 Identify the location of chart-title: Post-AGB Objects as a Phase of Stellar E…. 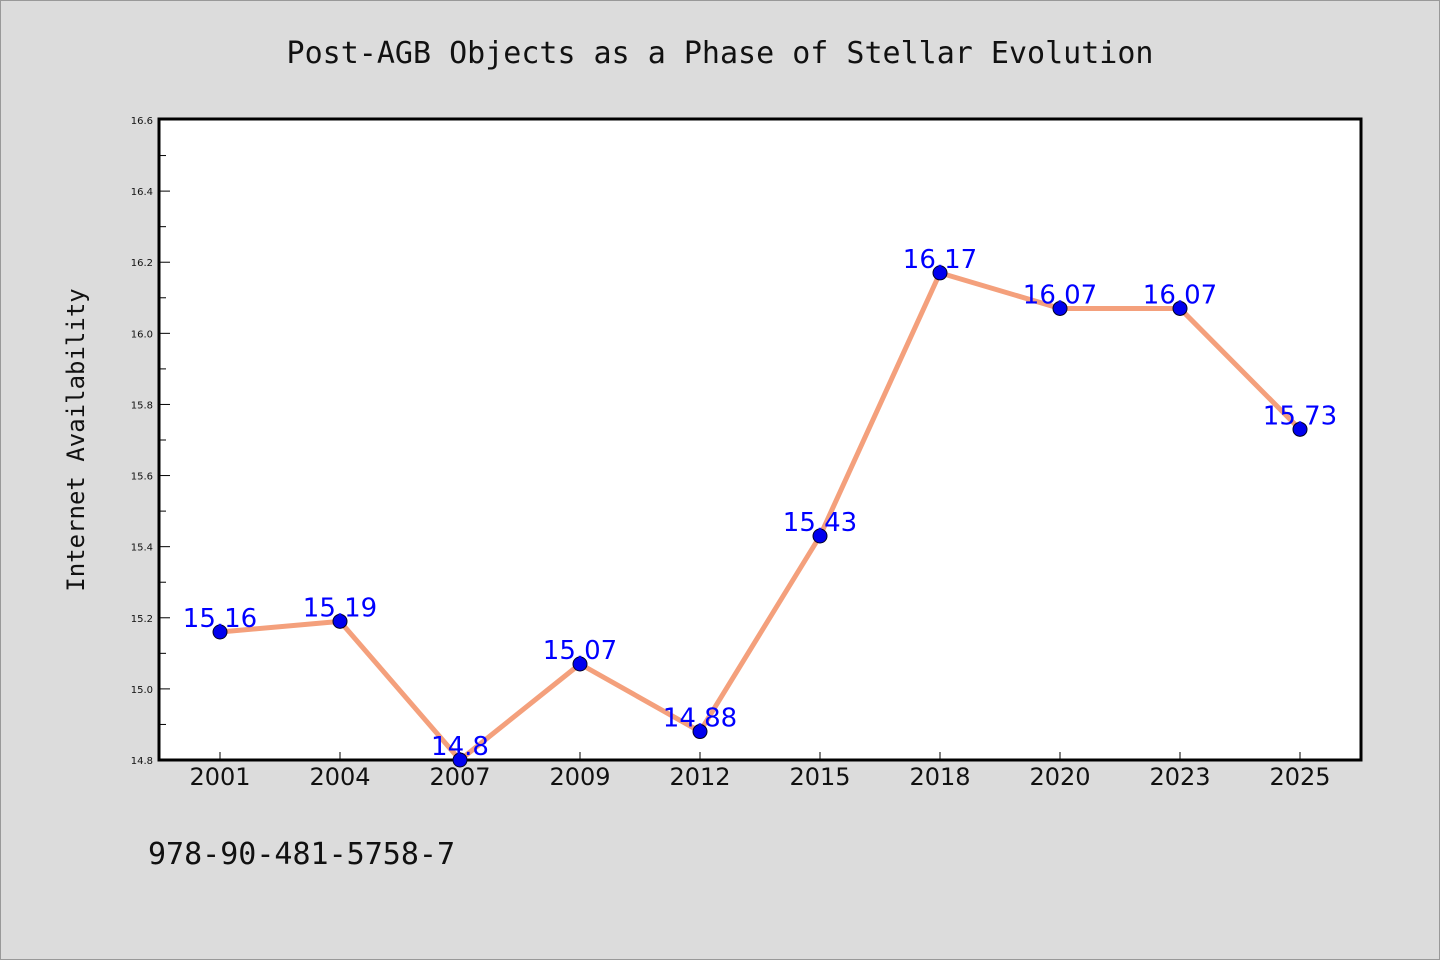
(720, 53).